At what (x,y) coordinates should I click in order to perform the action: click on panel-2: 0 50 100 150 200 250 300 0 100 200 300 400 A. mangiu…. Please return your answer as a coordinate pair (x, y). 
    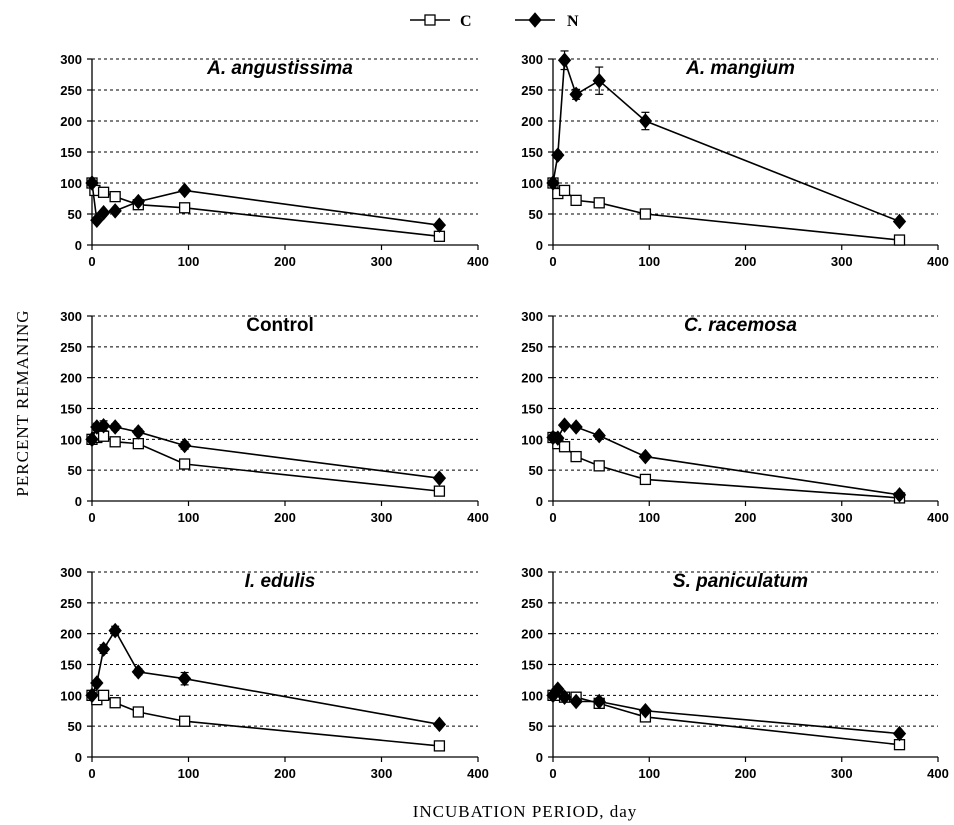
    Looking at the image, I should click on (735, 160).